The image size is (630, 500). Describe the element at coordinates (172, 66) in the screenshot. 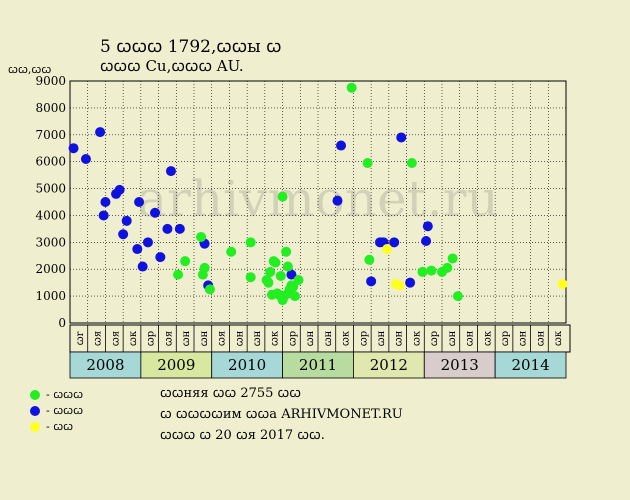

I see `chart-title-line2: ꞷꞷꞷ Cu,ꞷꞷꞷ AU.` at that location.